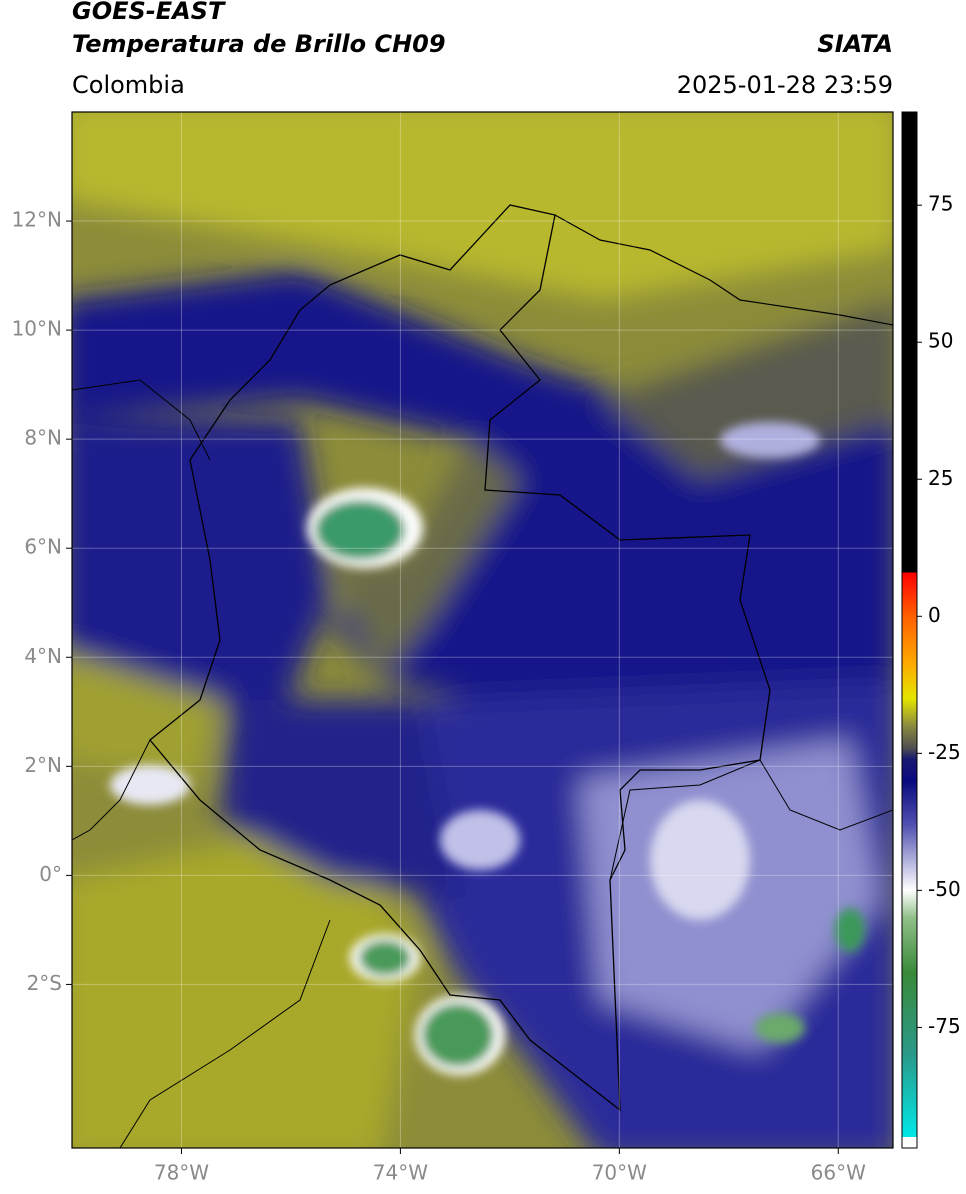 This screenshot has height=1194, width=966. I want to click on subtitle: Temperatura de Brillo CH09, so click(259, 44).